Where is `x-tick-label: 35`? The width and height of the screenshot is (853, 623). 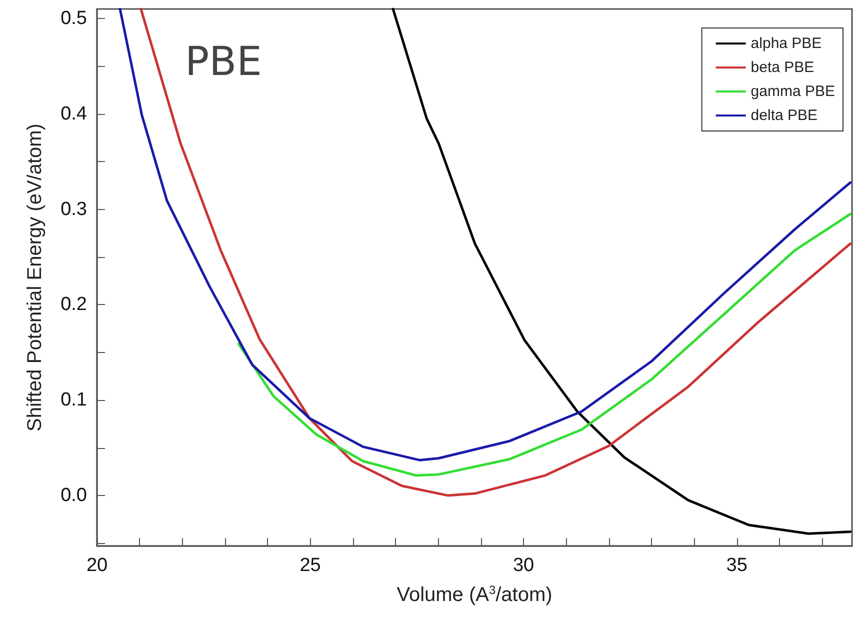 x-tick-label: 35 is located at coordinates (737, 565).